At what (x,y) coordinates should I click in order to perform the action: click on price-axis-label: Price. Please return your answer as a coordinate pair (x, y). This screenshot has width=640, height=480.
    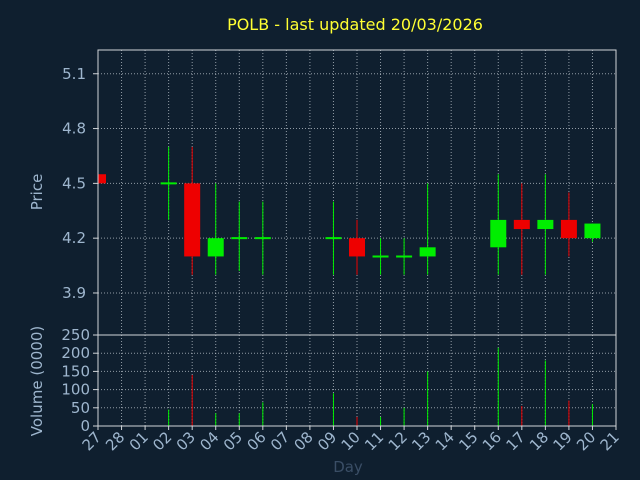
    Looking at the image, I should click on (37, 192).